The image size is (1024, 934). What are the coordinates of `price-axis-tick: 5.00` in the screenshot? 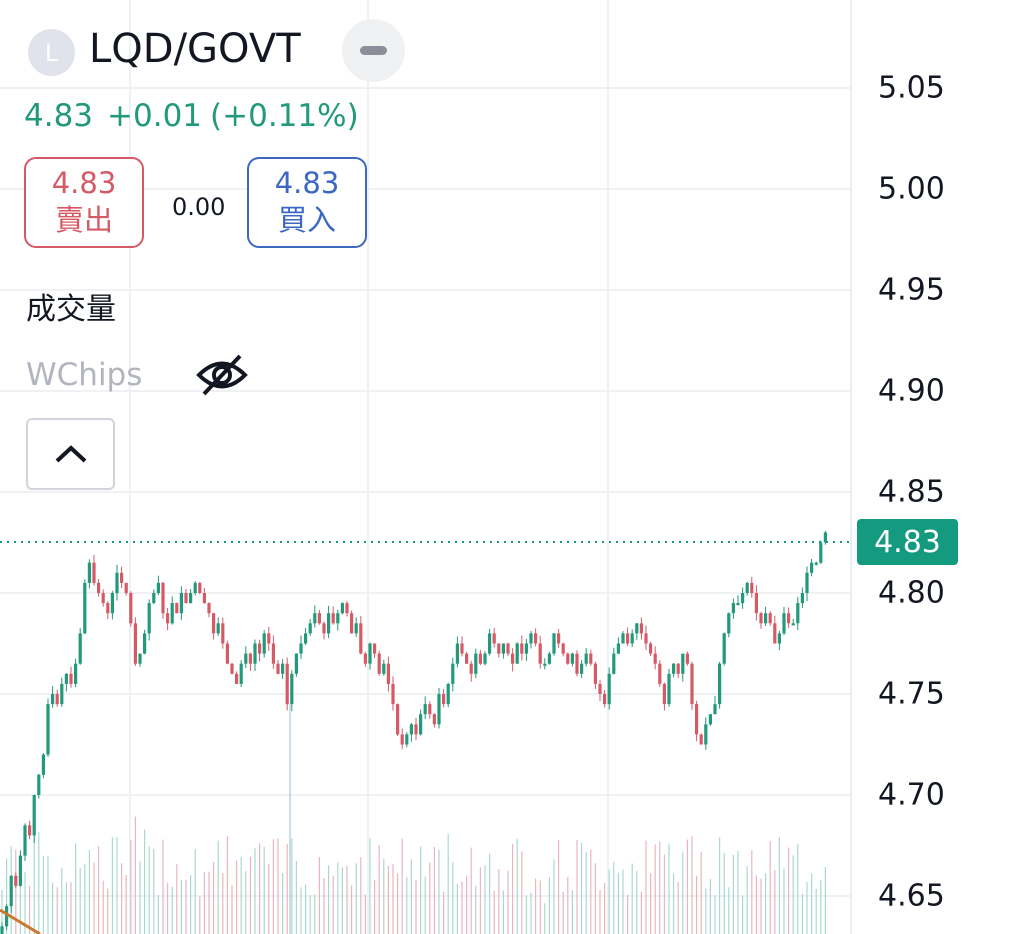 It's located at (911, 189).